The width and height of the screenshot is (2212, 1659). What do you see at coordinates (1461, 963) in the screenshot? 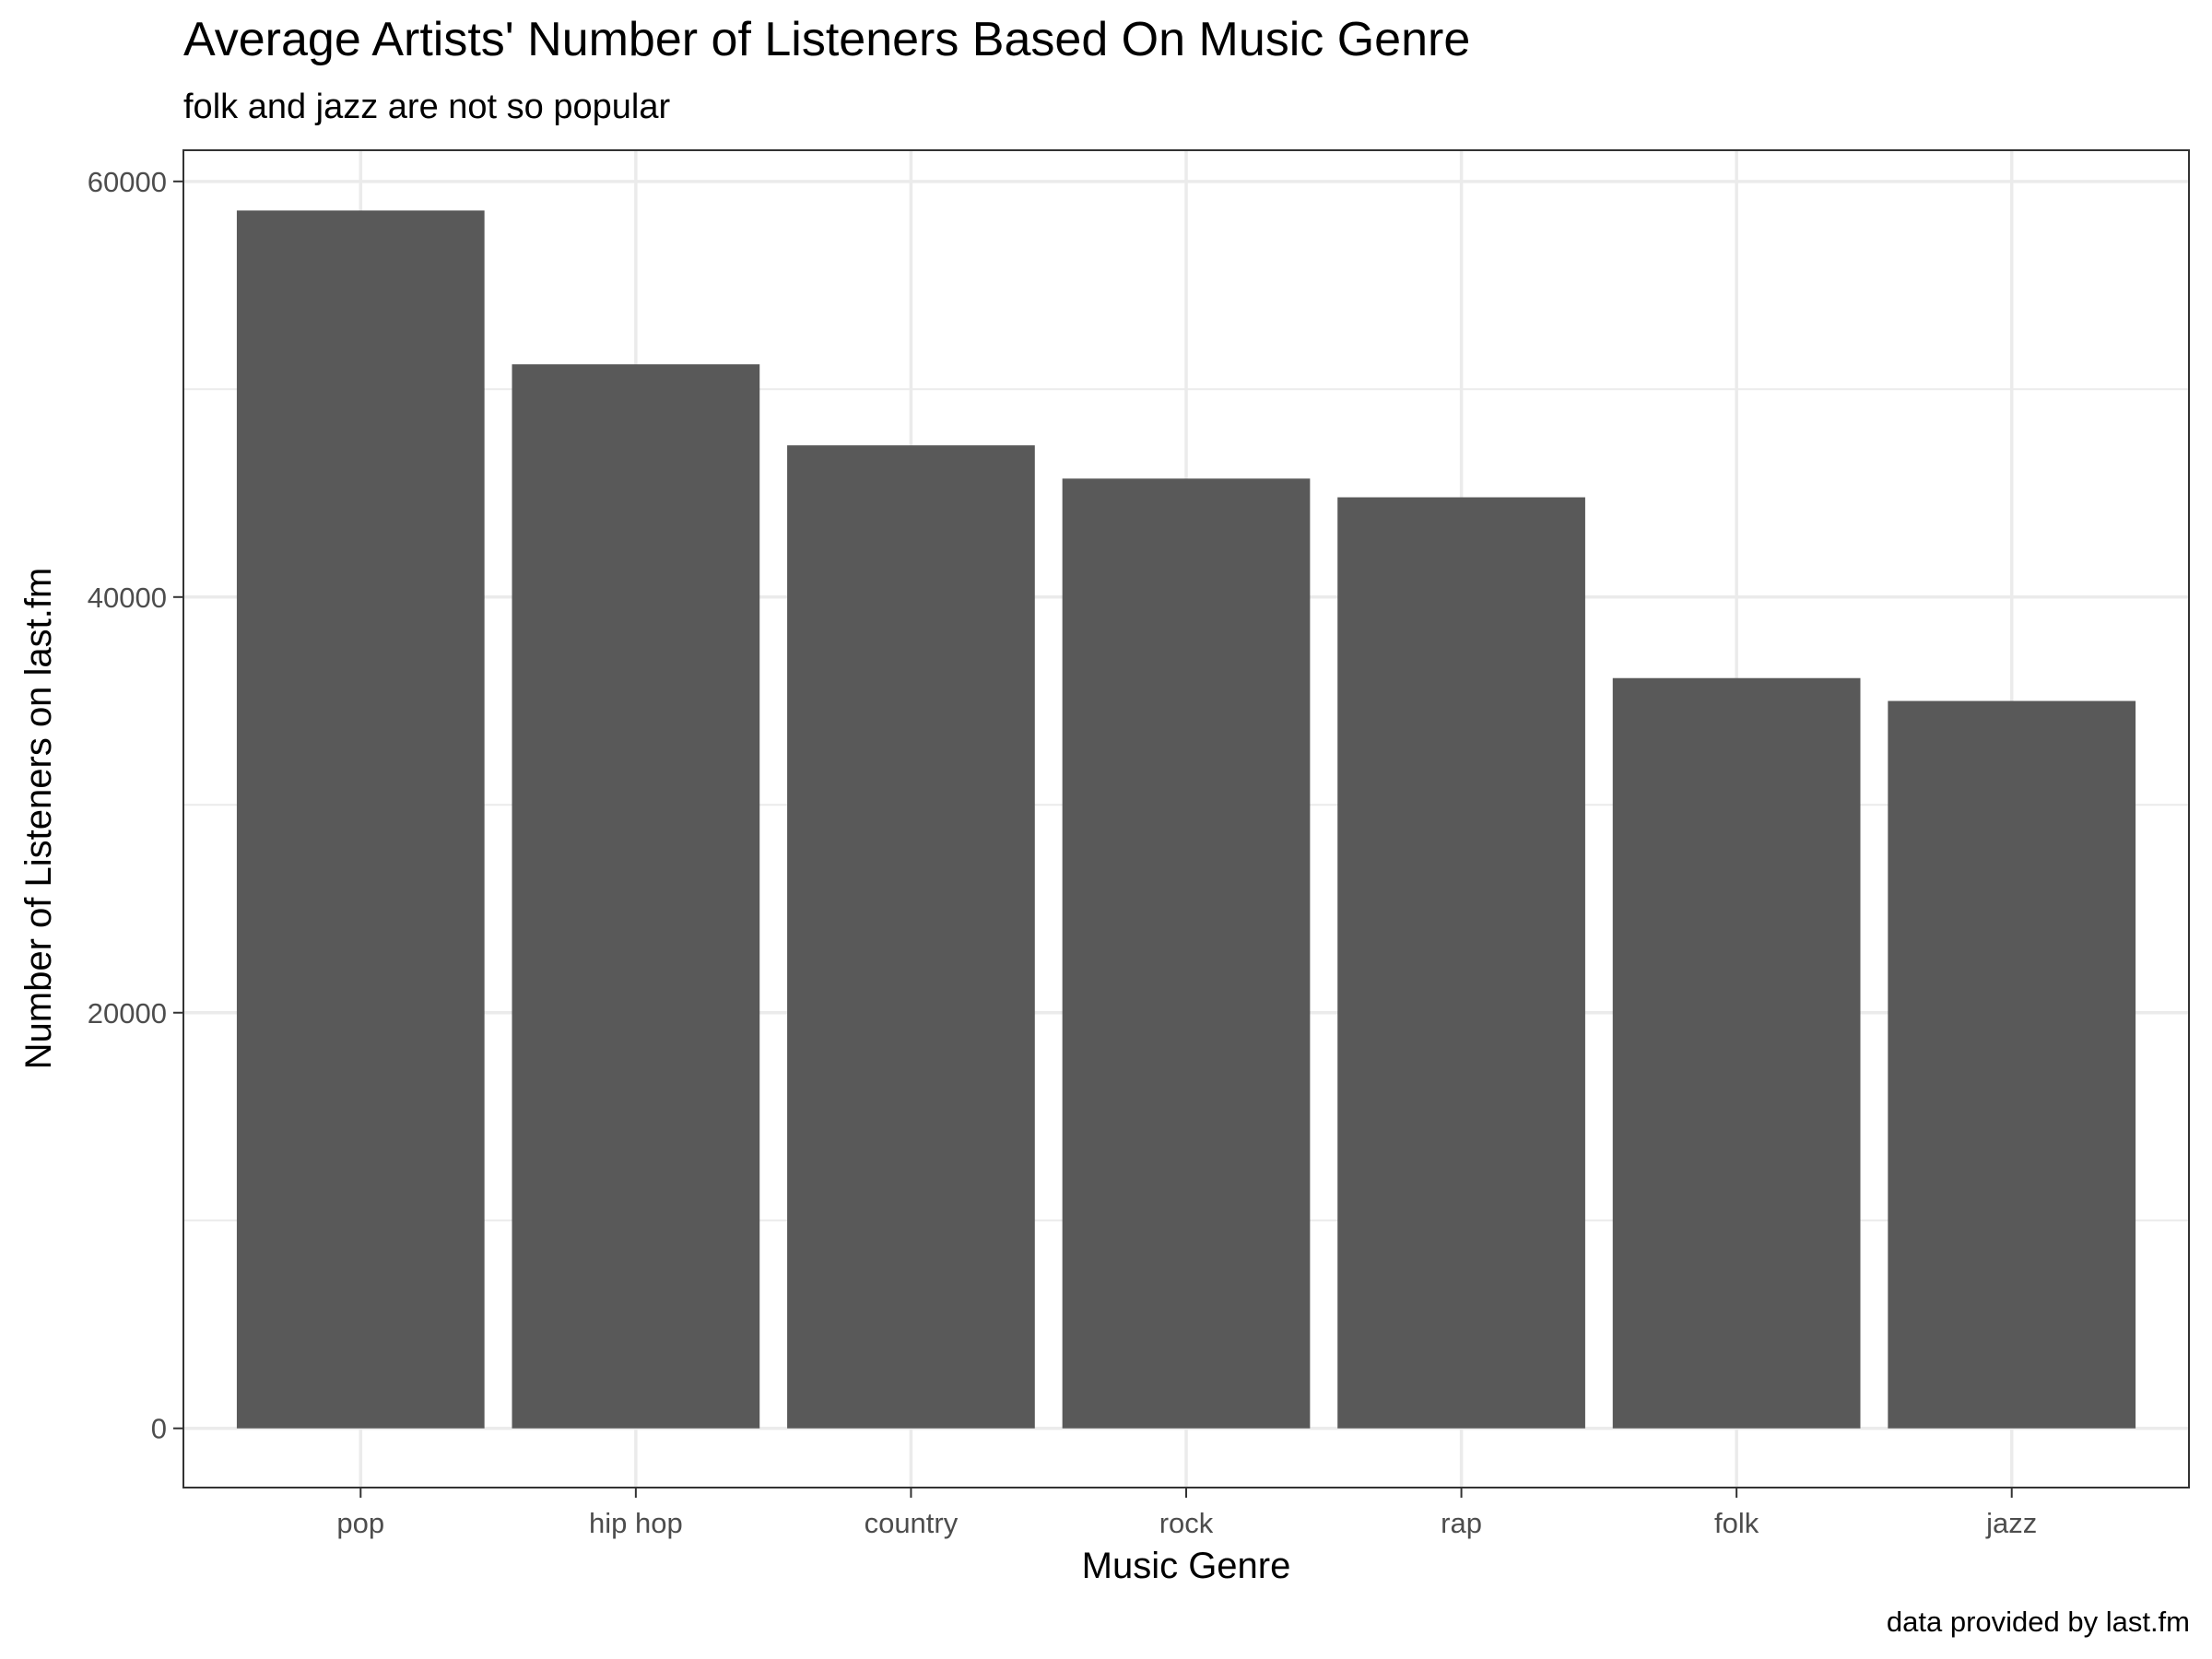
I see `bar-rap` at bounding box center [1461, 963].